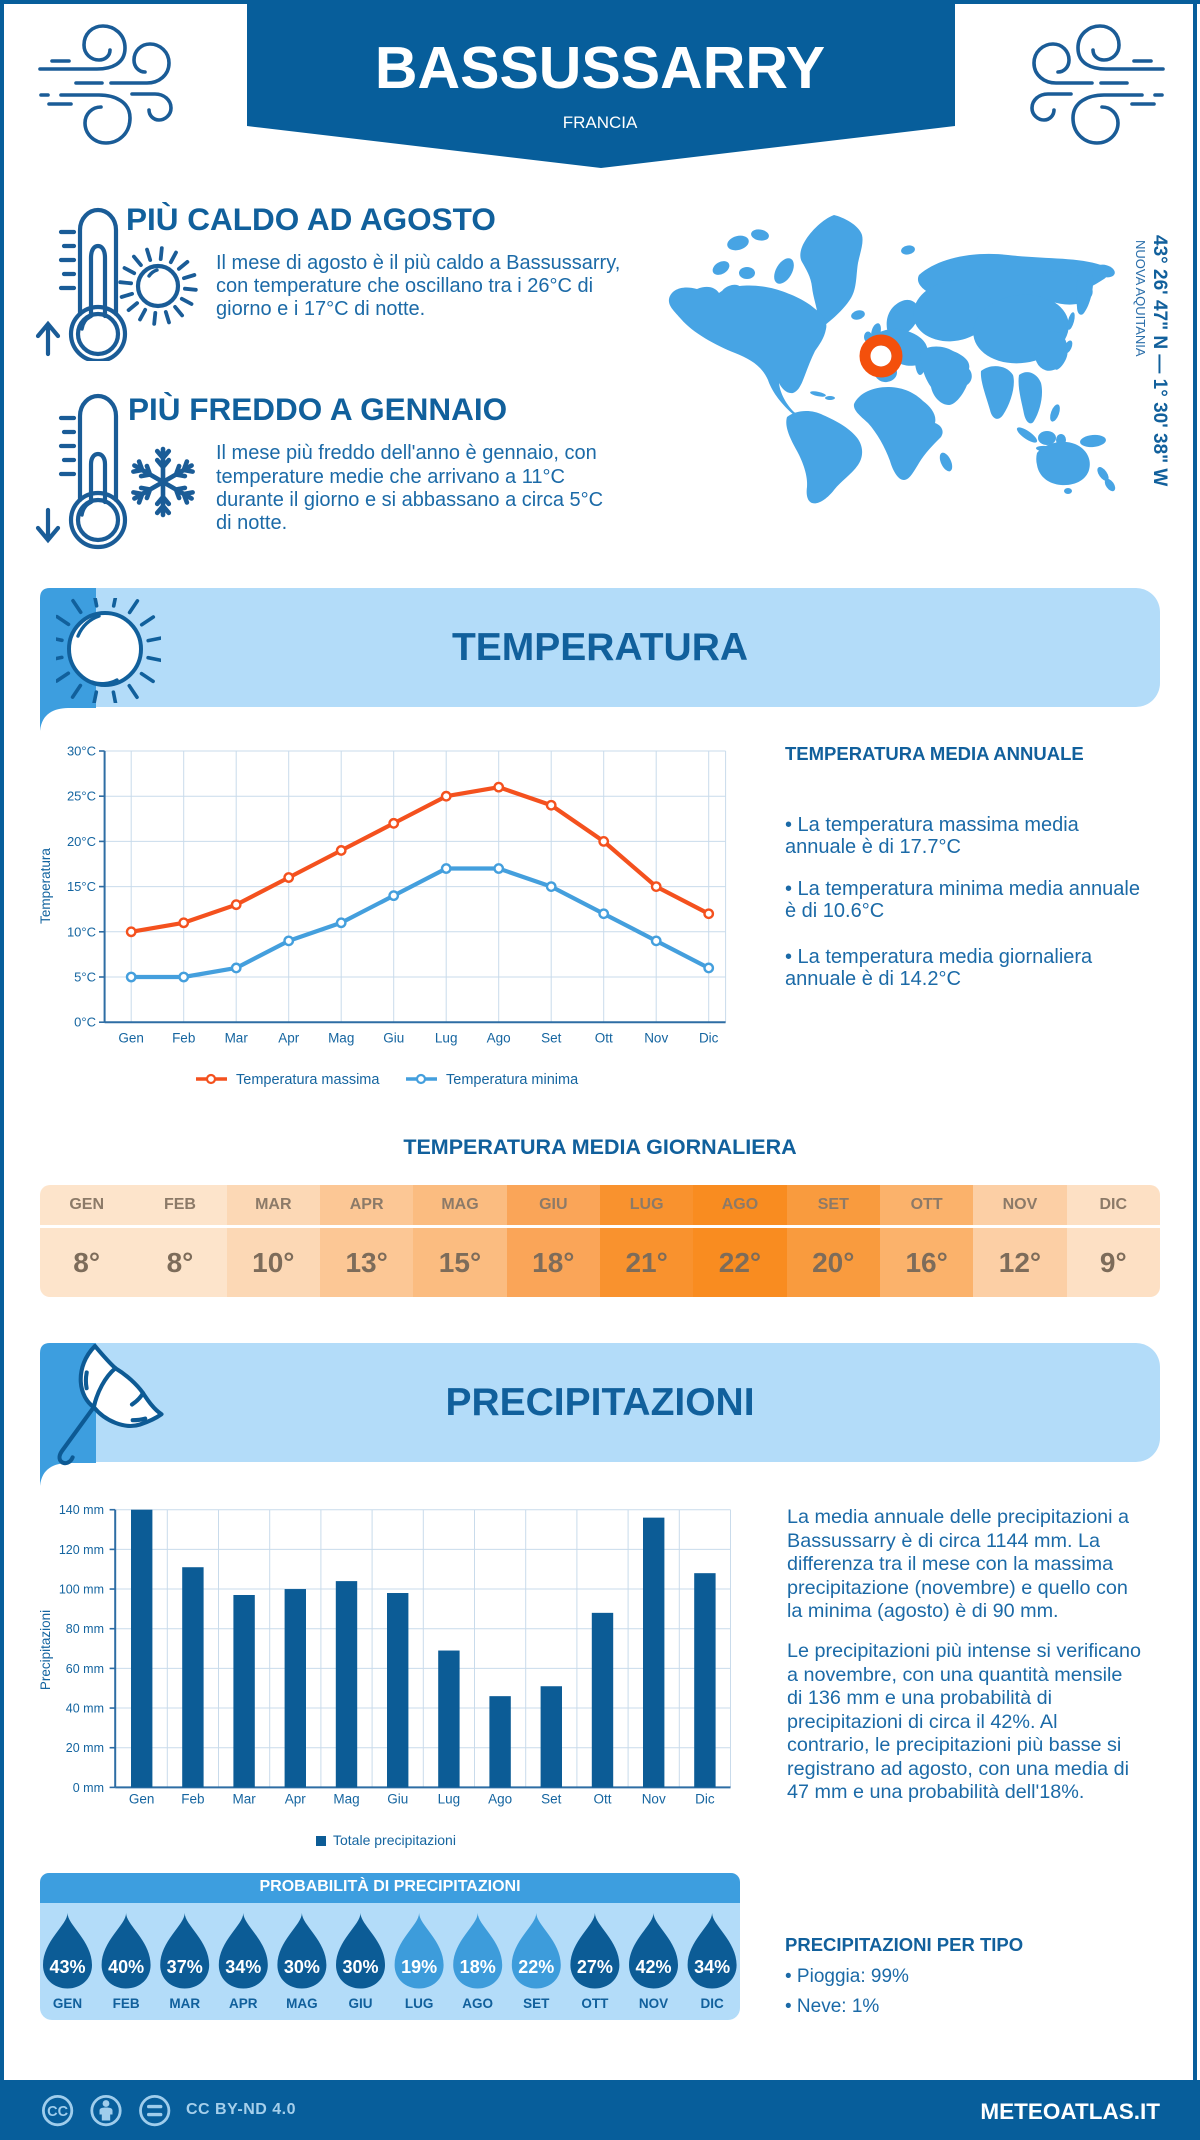  Describe the element at coordinates (512, 1080) in the screenshot. I see `svg-text: Temperatura minima` at that location.